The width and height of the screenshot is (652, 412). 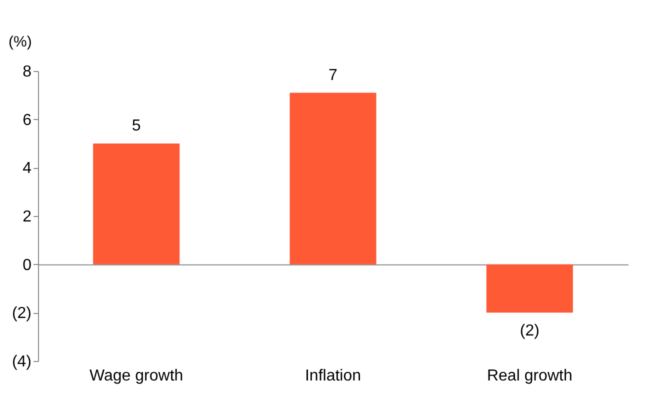 What do you see at coordinates (530, 331) in the screenshot?
I see `data-label: (2)` at bounding box center [530, 331].